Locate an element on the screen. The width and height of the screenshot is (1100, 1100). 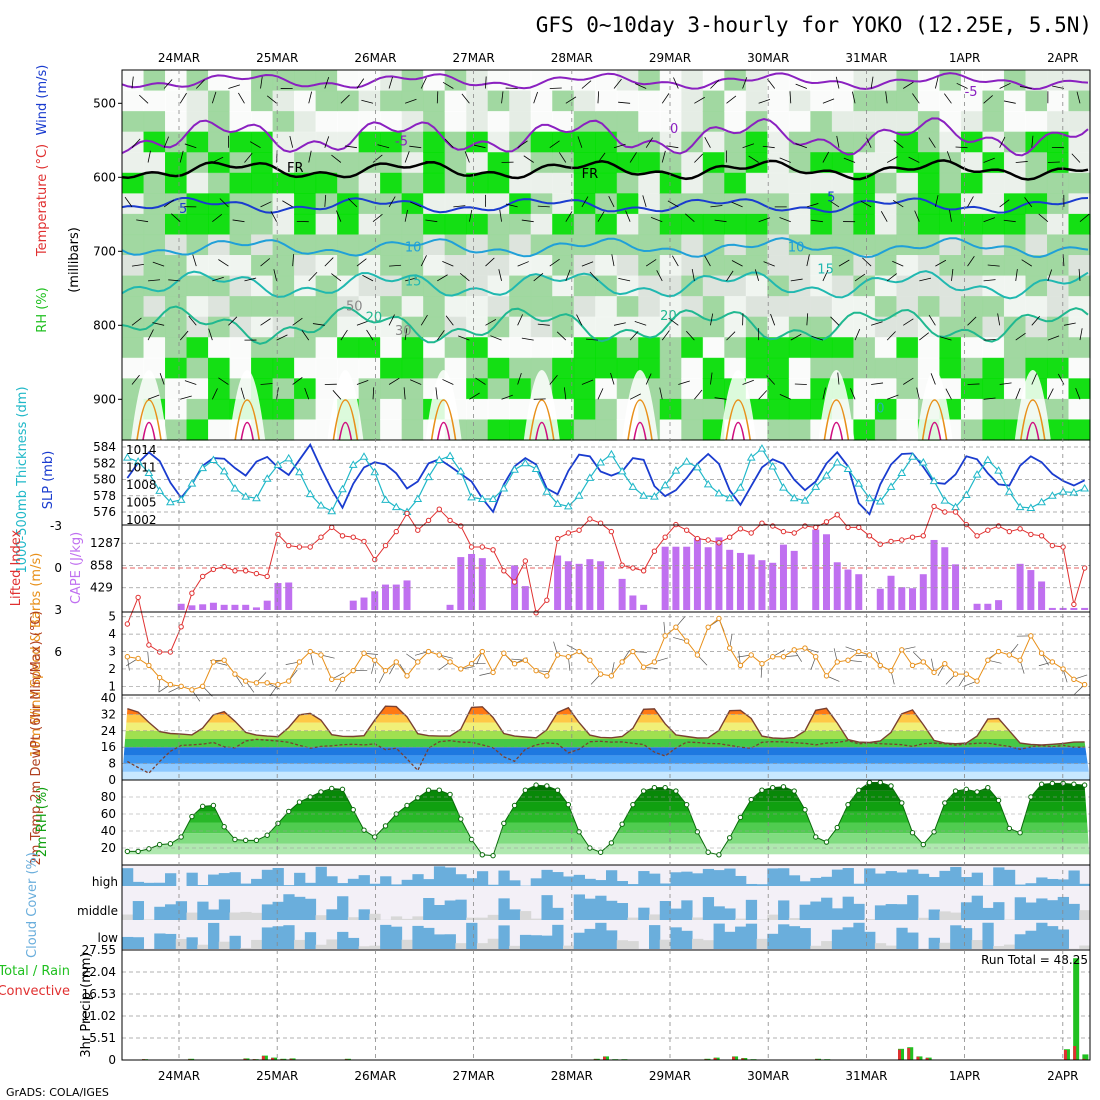
rh-axis-label: RH (%) is located at coordinates (42, 309).